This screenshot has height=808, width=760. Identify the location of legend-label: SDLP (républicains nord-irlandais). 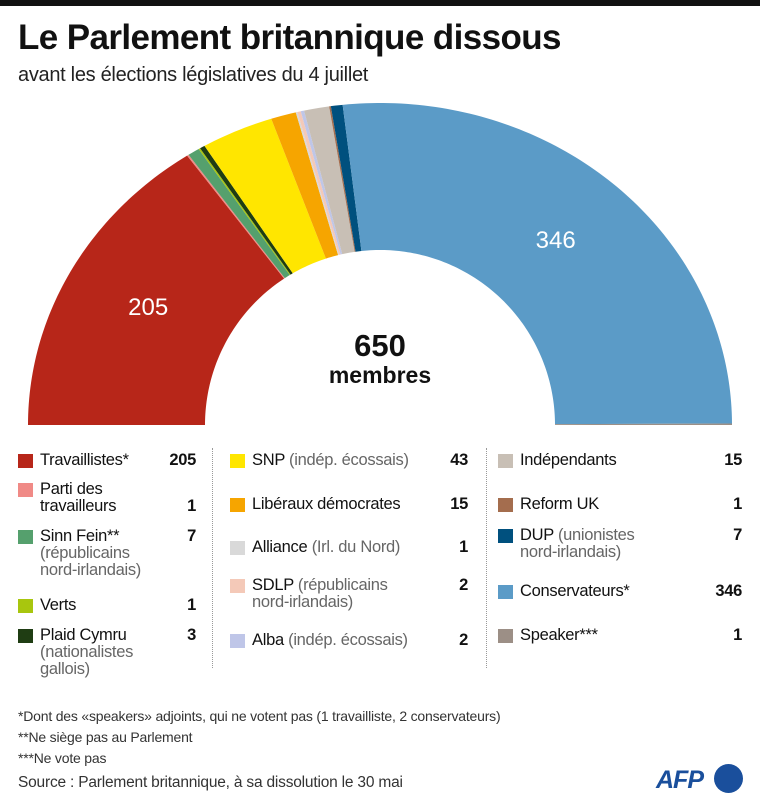
(320, 594).